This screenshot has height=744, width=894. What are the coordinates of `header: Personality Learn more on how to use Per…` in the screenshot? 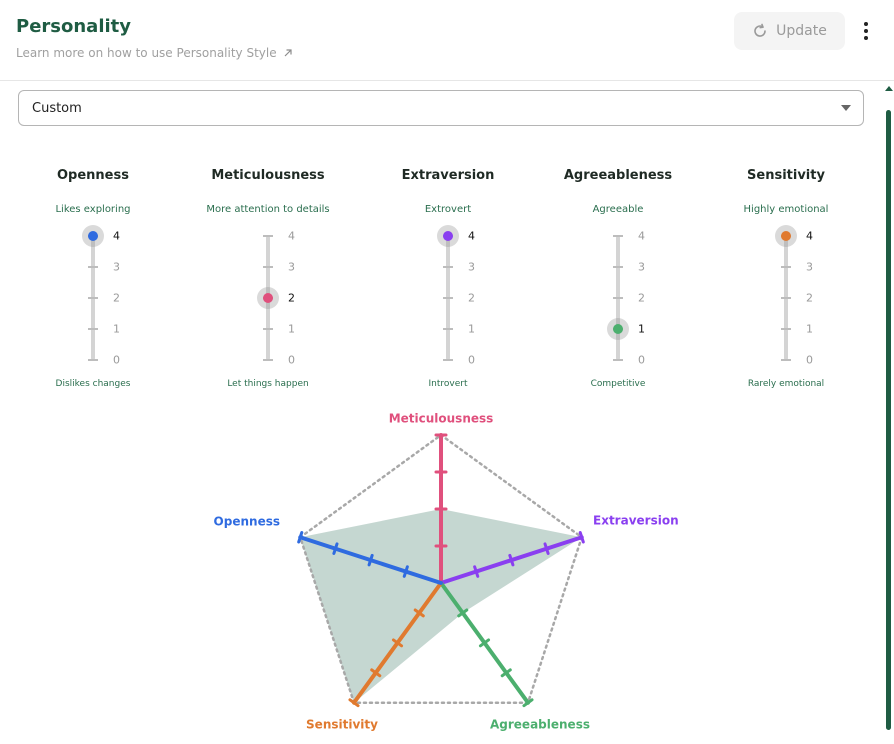 It's located at (447, 40).